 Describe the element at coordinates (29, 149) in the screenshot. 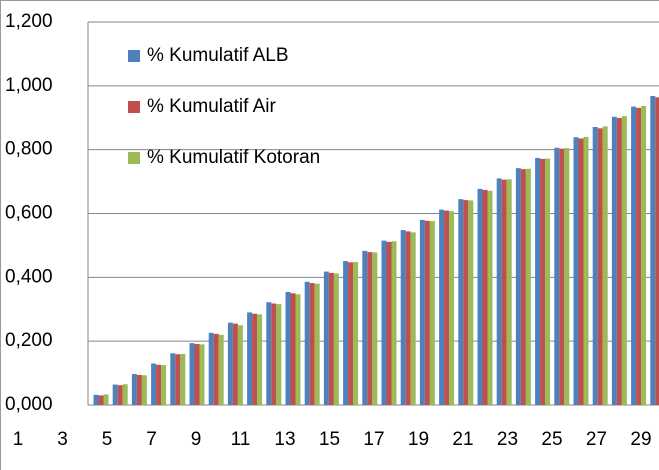

I see `y-tick-label: 0,800` at that location.